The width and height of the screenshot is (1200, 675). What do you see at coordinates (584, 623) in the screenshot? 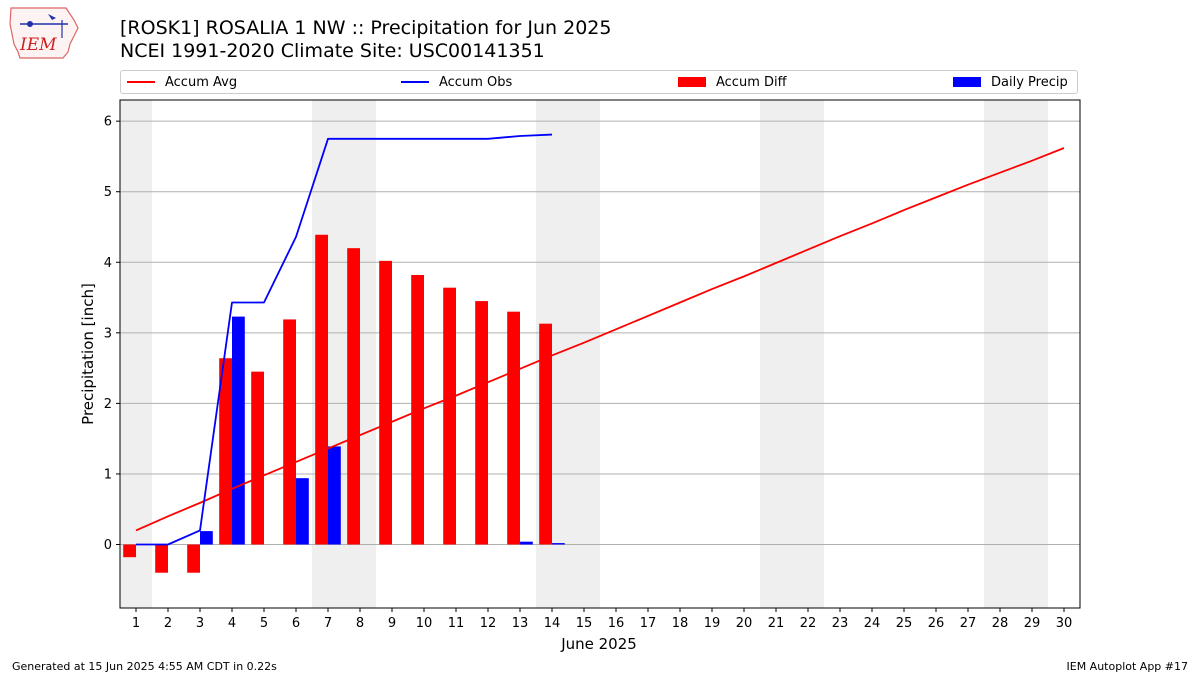
I see `xtick-label-15: 15` at bounding box center [584, 623].